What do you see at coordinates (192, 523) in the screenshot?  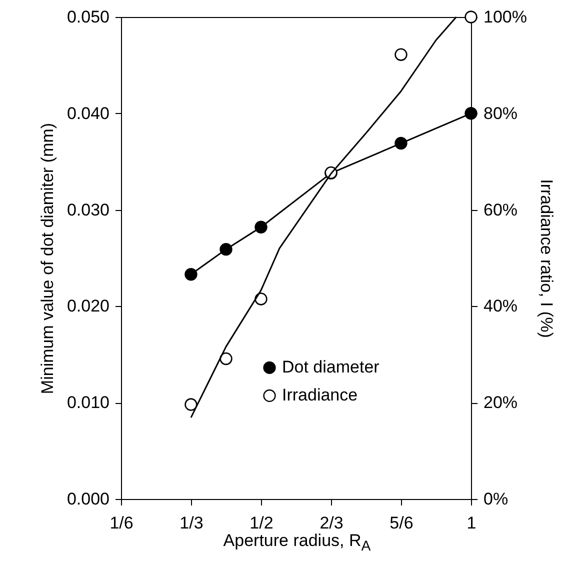 I see `x-tick-label: 1/3` at bounding box center [192, 523].